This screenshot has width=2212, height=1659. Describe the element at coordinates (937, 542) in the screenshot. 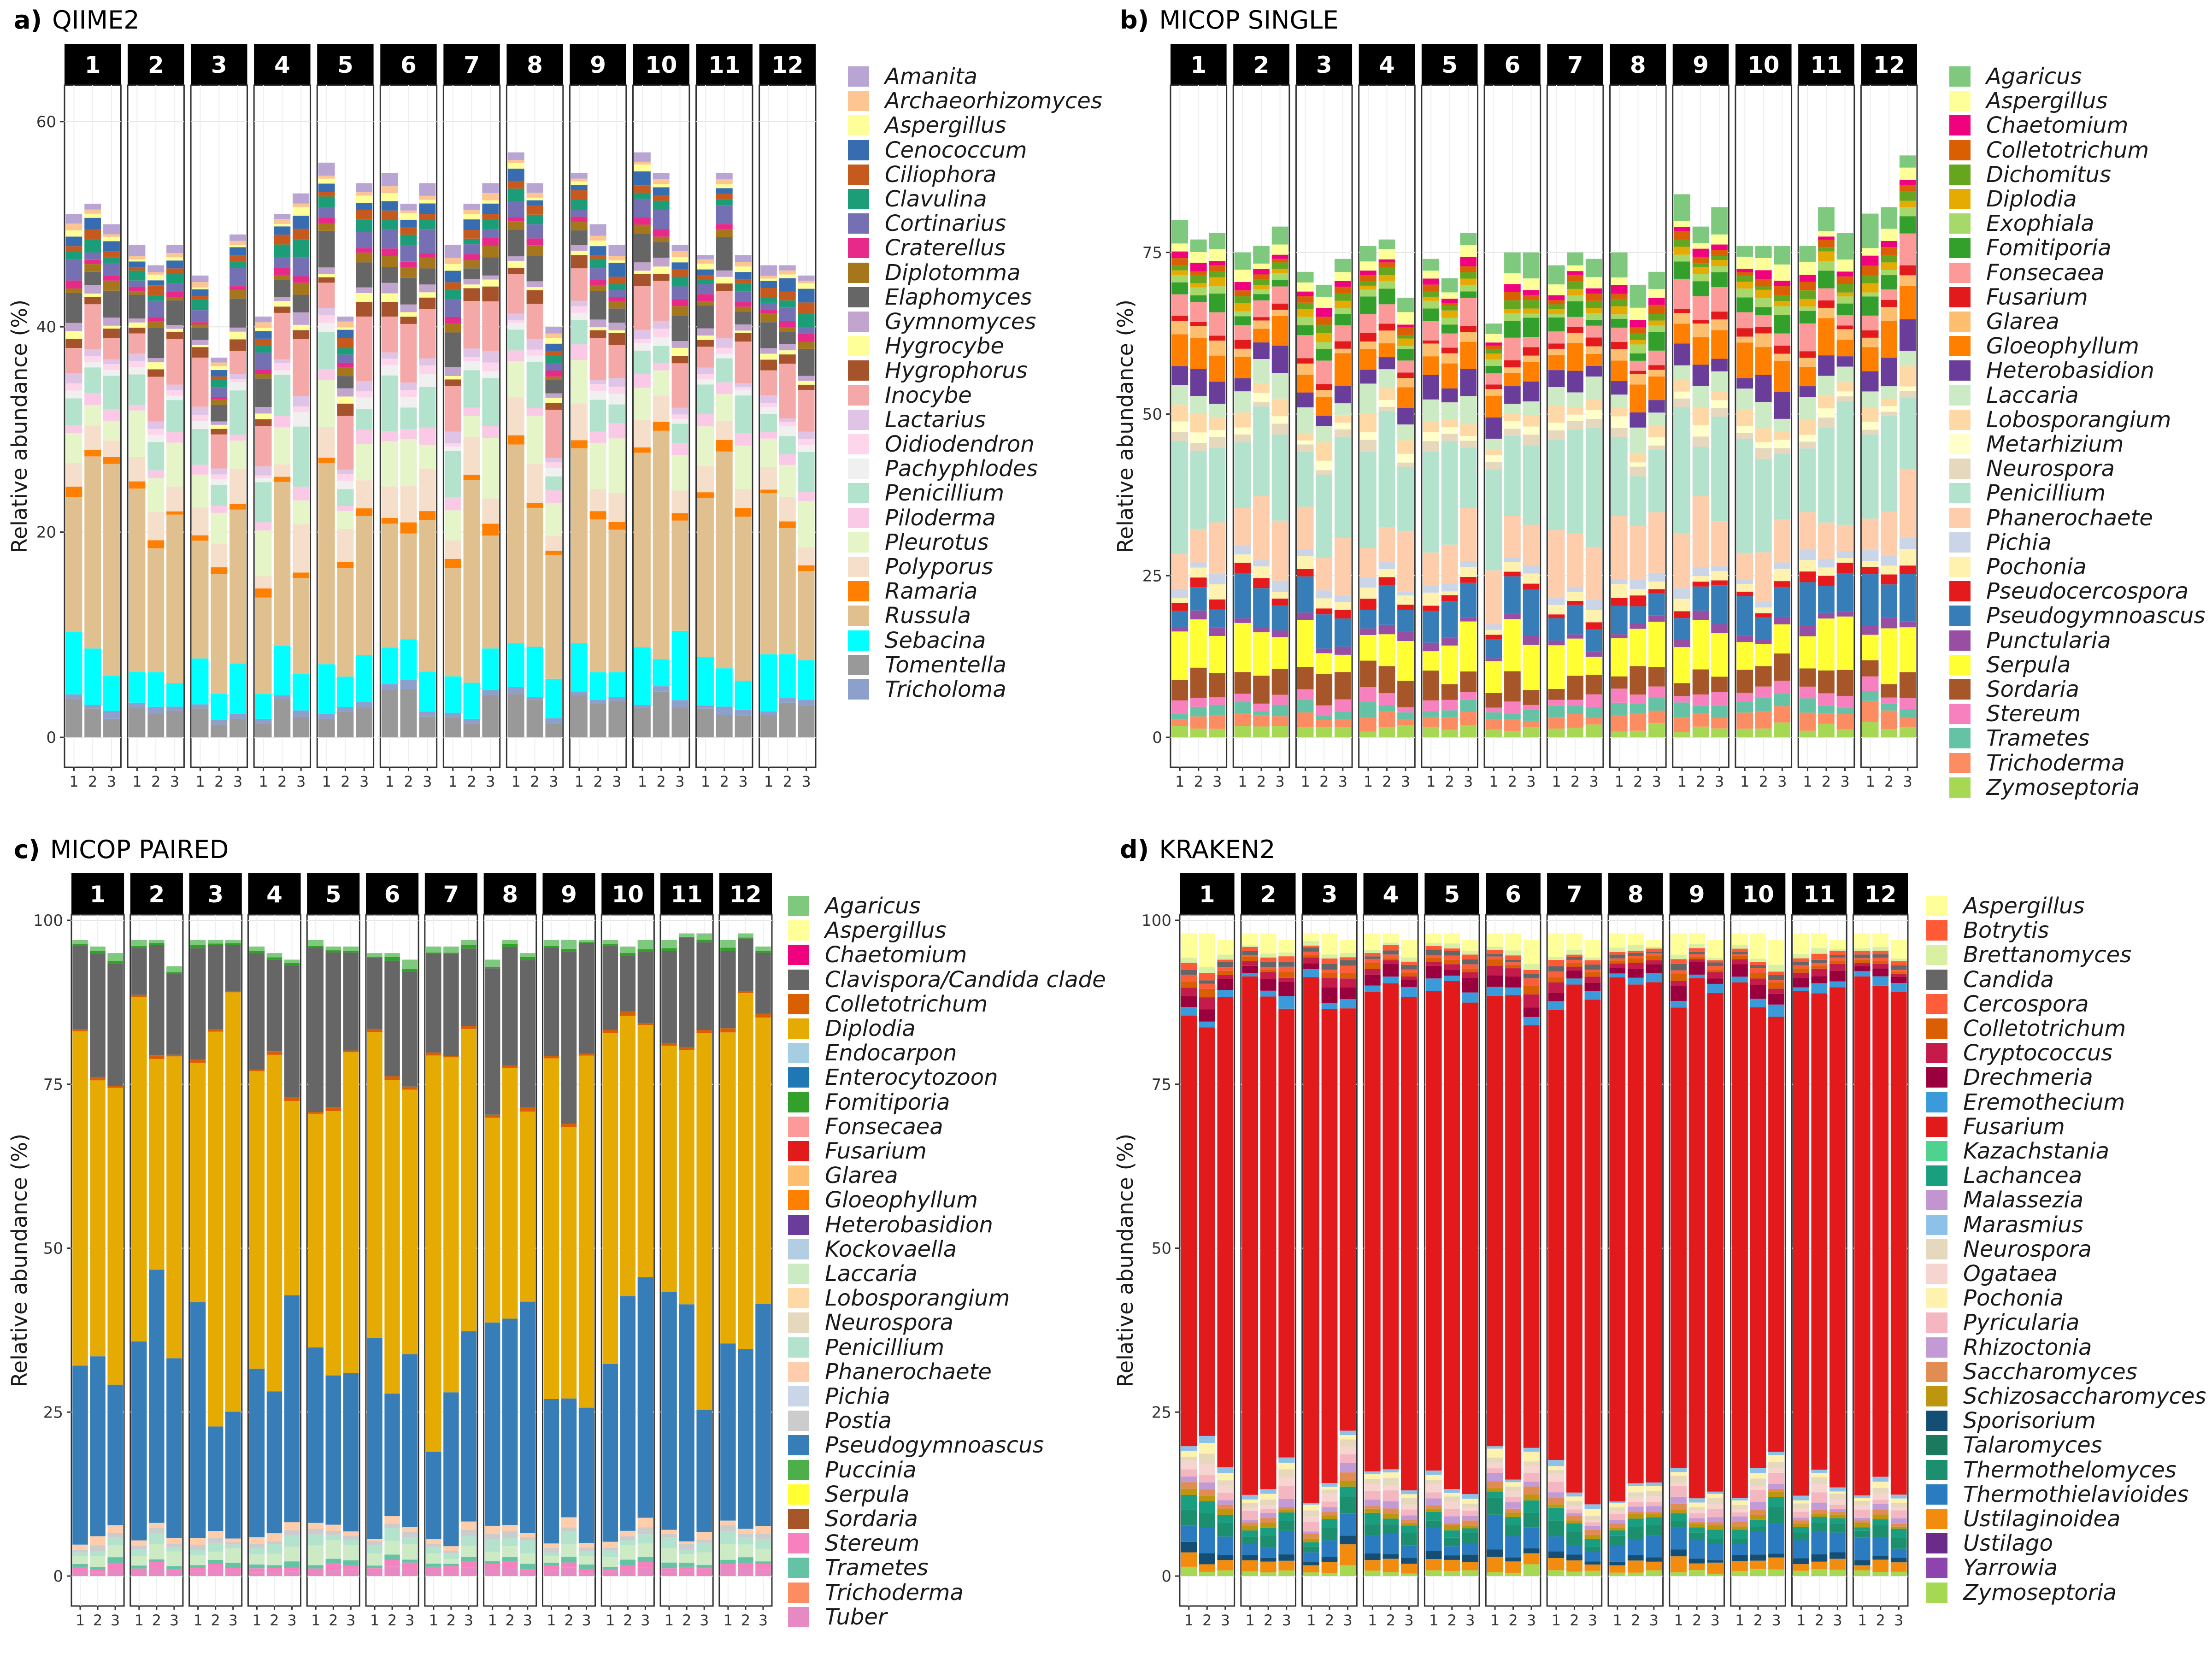

I see `legend-label: Pleurotus` at that location.